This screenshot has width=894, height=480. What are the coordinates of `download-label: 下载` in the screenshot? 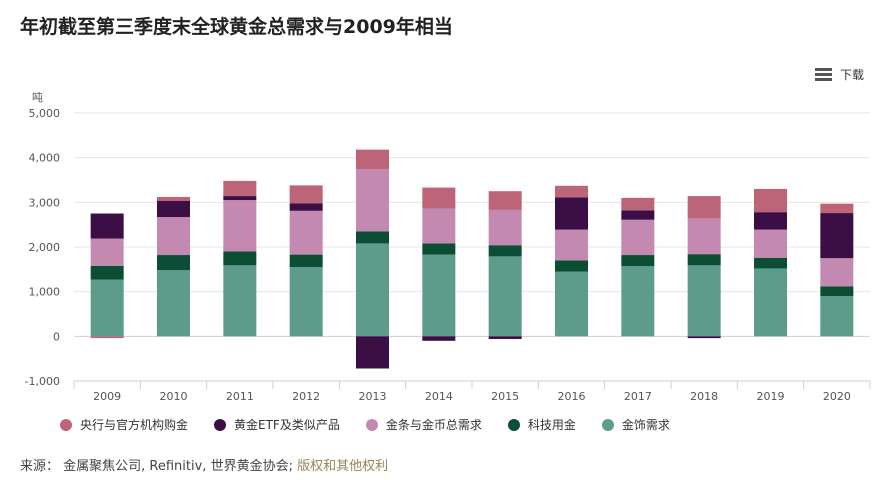 It's located at (851, 75).